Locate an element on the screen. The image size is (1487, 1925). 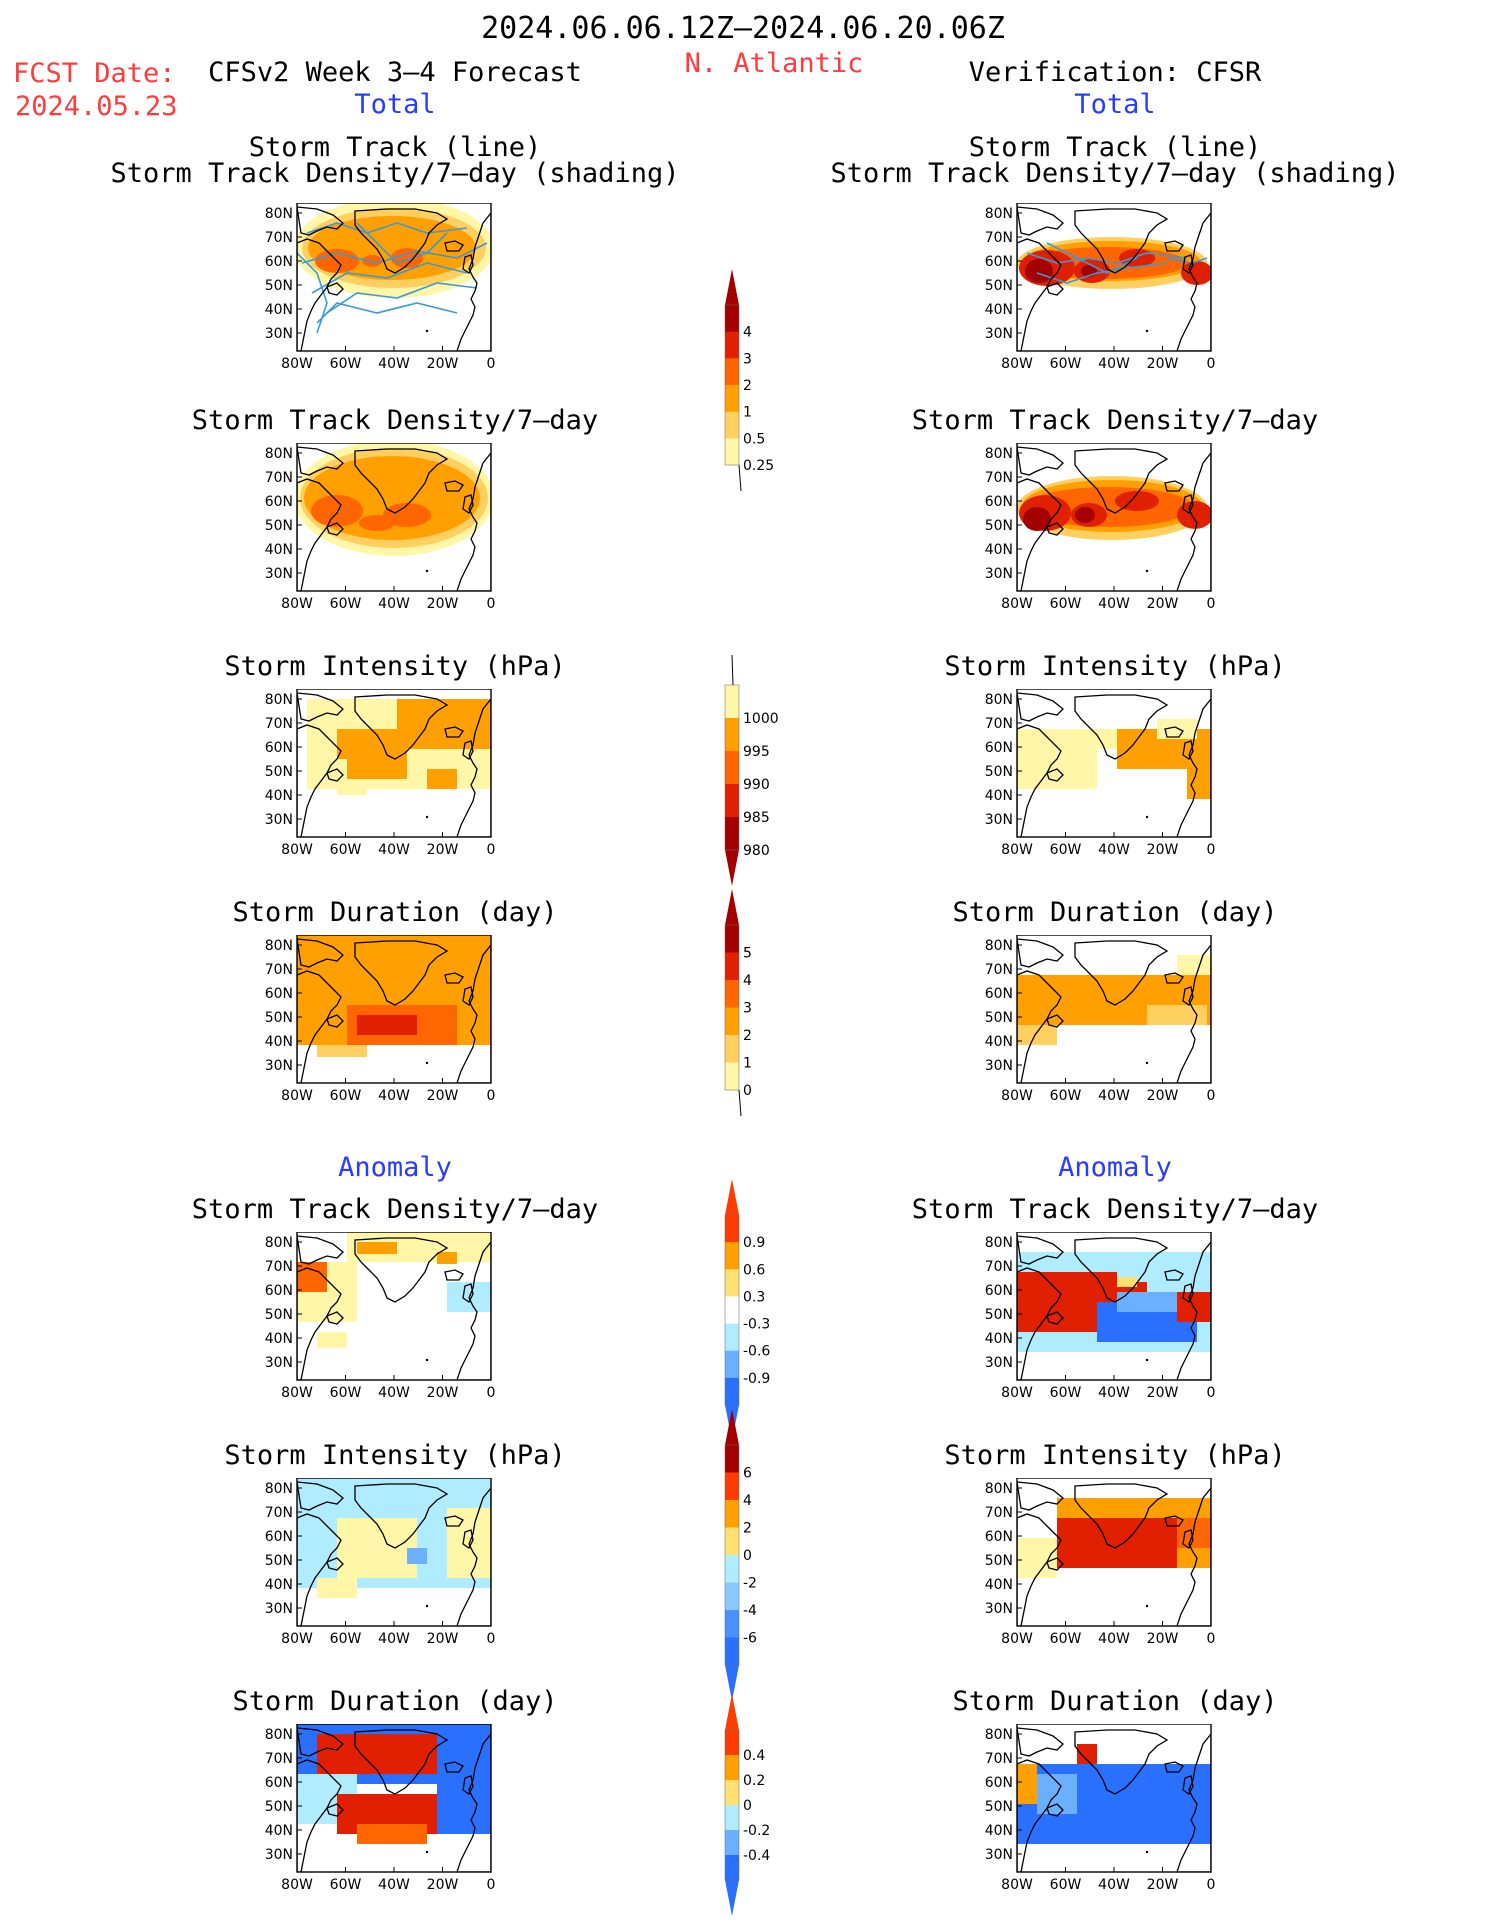
colorbar-label: 2 is located at coordinates (747, 1529).